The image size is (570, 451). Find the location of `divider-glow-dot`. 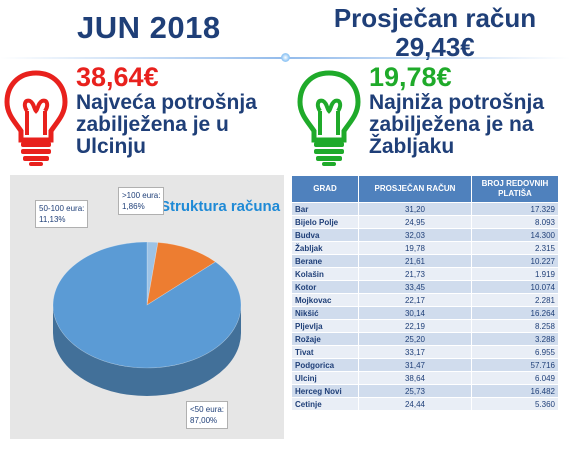

divider-glow-dot is located at coordinates (285, 57).